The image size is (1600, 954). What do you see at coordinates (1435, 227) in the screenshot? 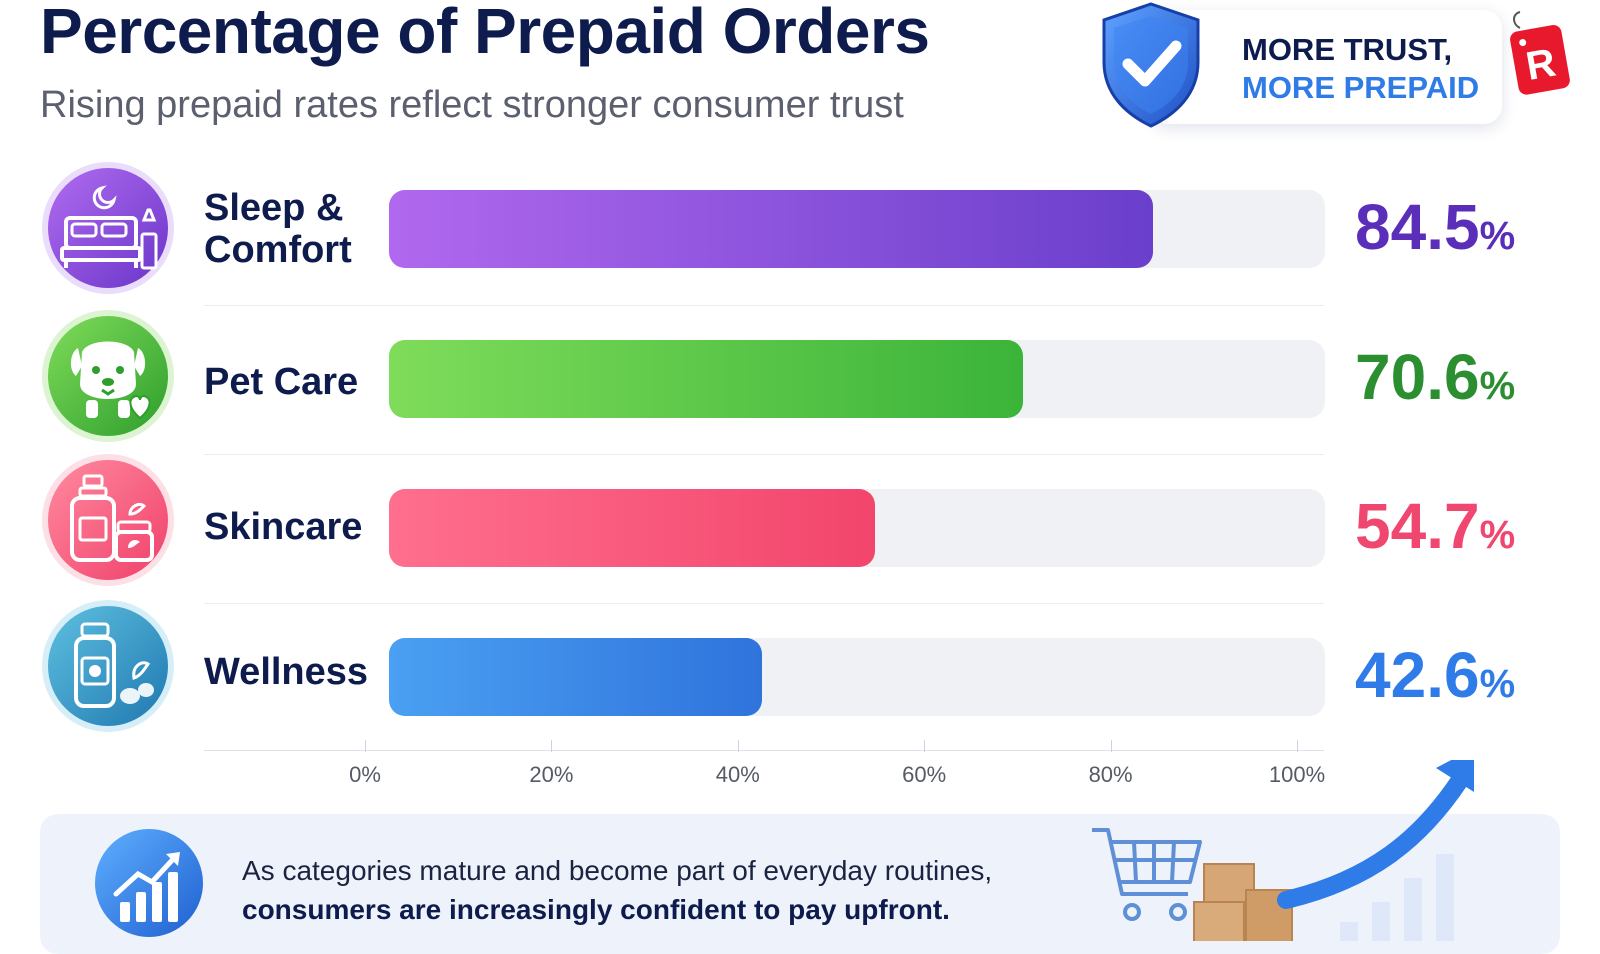
I see `value-label-sleep-comfort: 84.5%` at bounding box center [1435, 227].